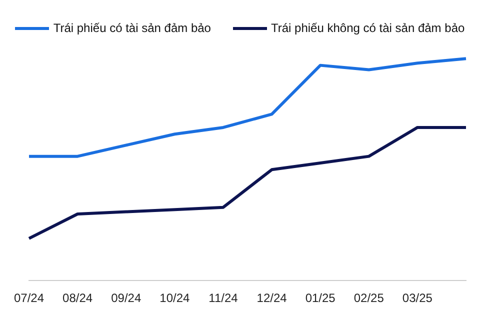 The width and height of the screenshot is (480, 320). I want to click on x-tick-label: 01/25, so click(320, 298).